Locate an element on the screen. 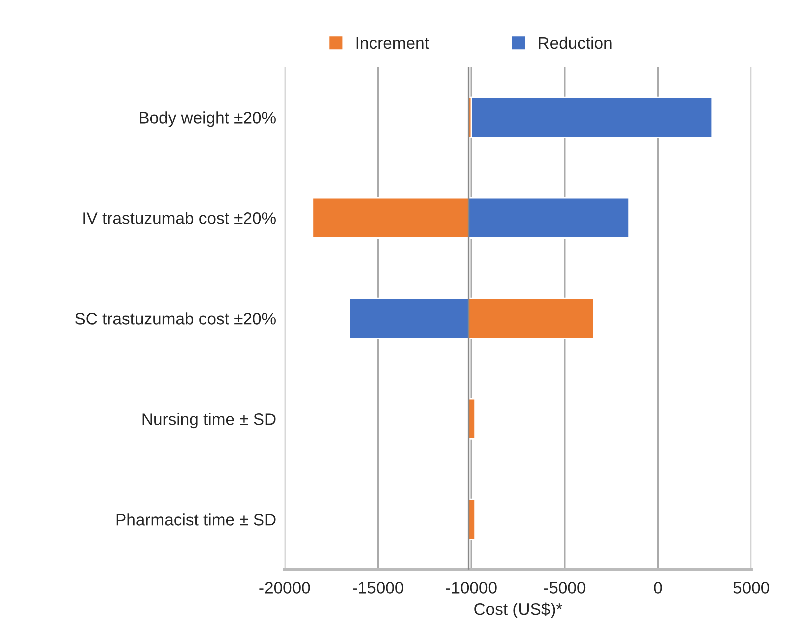 This screenshot has height=636, width=787. x-tick-label: -5000 is located at coordinates (565, 588).